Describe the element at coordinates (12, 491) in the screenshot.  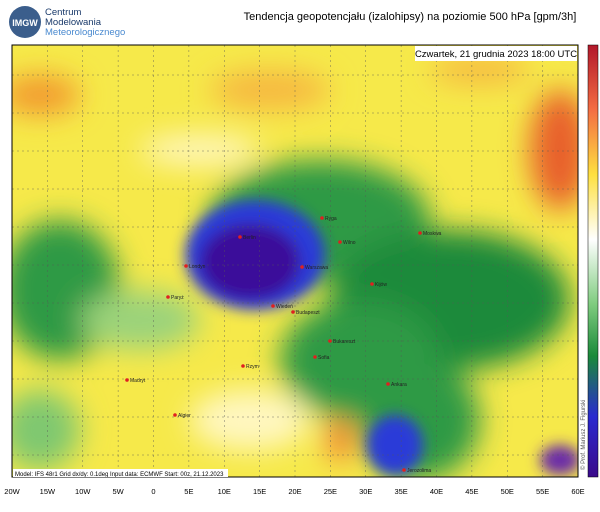
I see `lon-label: 20W` at that location.